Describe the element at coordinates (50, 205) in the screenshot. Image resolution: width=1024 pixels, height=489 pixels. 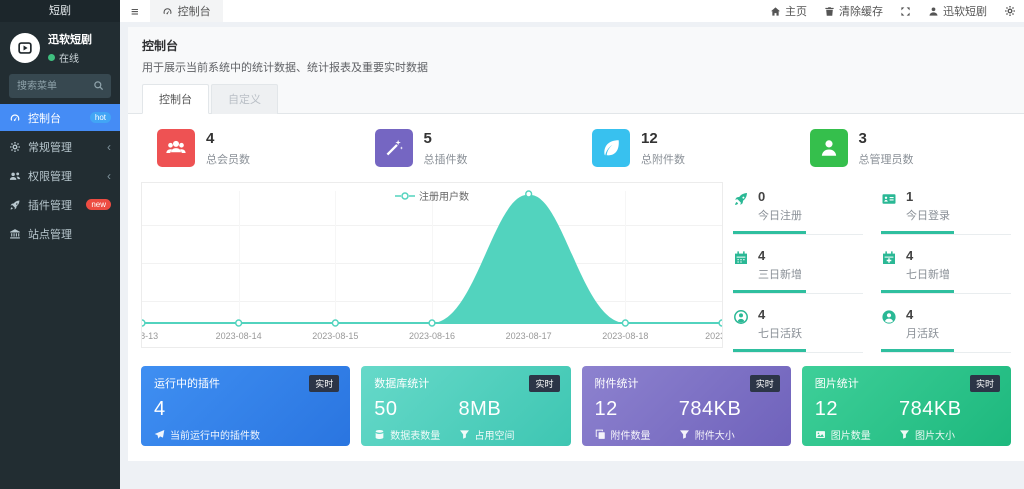
I see `sidebar-item-label: 插件管理` at that location.